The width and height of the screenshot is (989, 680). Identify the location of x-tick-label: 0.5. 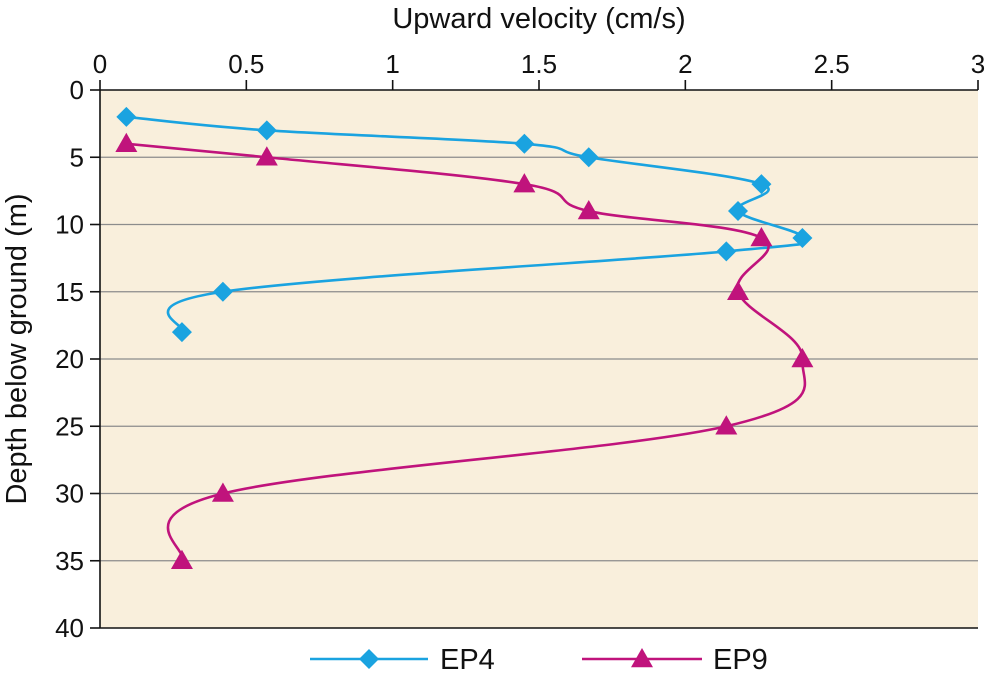
(246, 64).